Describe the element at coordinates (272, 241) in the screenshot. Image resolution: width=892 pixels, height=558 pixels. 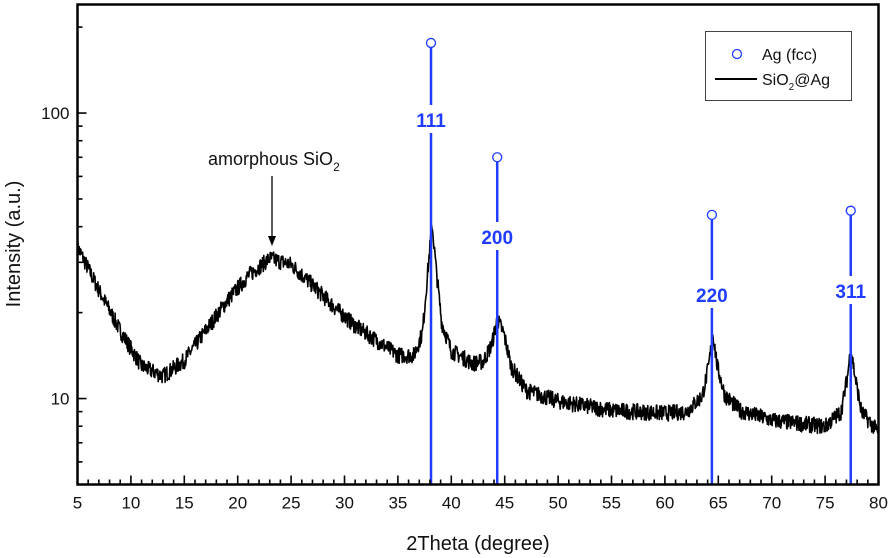
I see `arrow-head-icon` at that location.